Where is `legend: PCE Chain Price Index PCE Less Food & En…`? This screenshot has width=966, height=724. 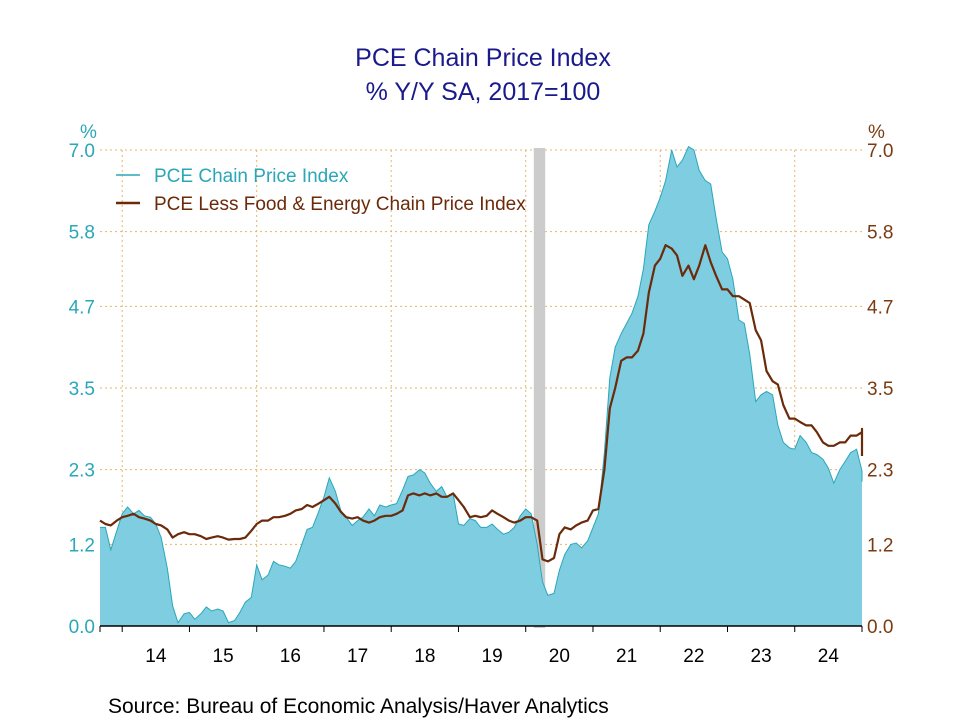
legend: PCE Chain Price Index PCE Less Food & En… is located at coordinates (321, 190).